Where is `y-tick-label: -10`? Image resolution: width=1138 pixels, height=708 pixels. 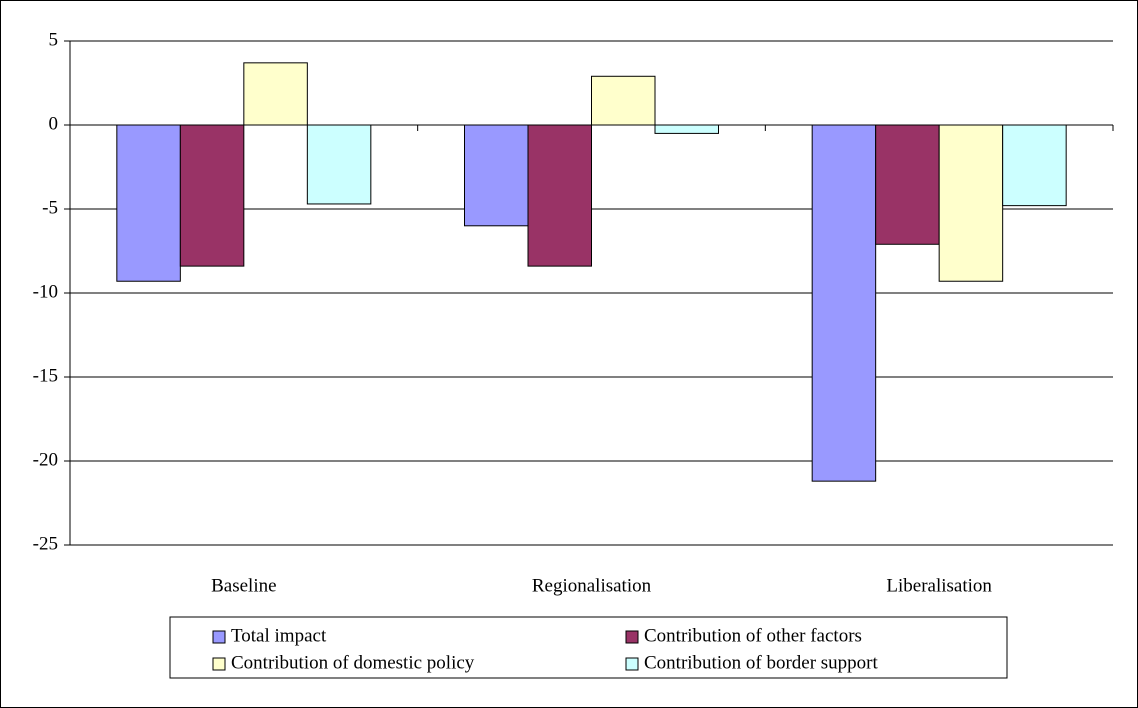
y-tick-label: -10 is located at coordinates (45, 291).